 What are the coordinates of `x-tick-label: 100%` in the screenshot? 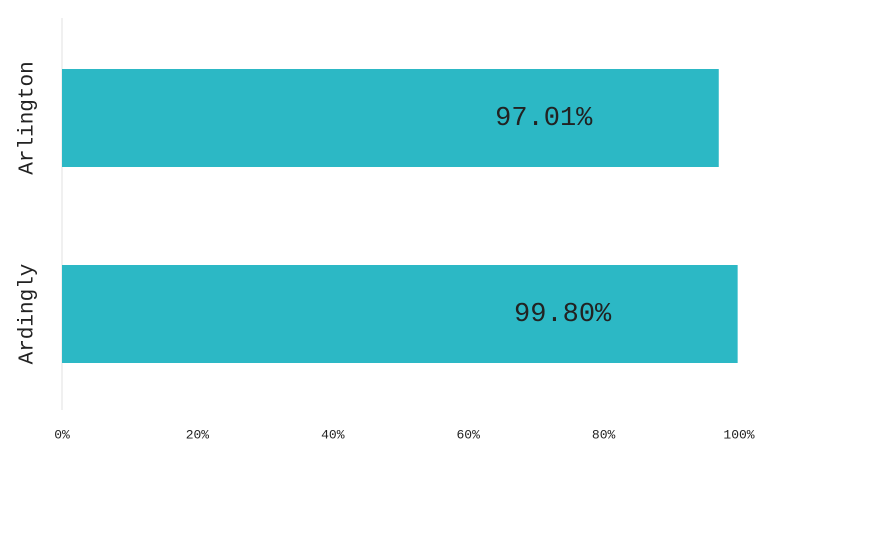 It's located at (738, 434).